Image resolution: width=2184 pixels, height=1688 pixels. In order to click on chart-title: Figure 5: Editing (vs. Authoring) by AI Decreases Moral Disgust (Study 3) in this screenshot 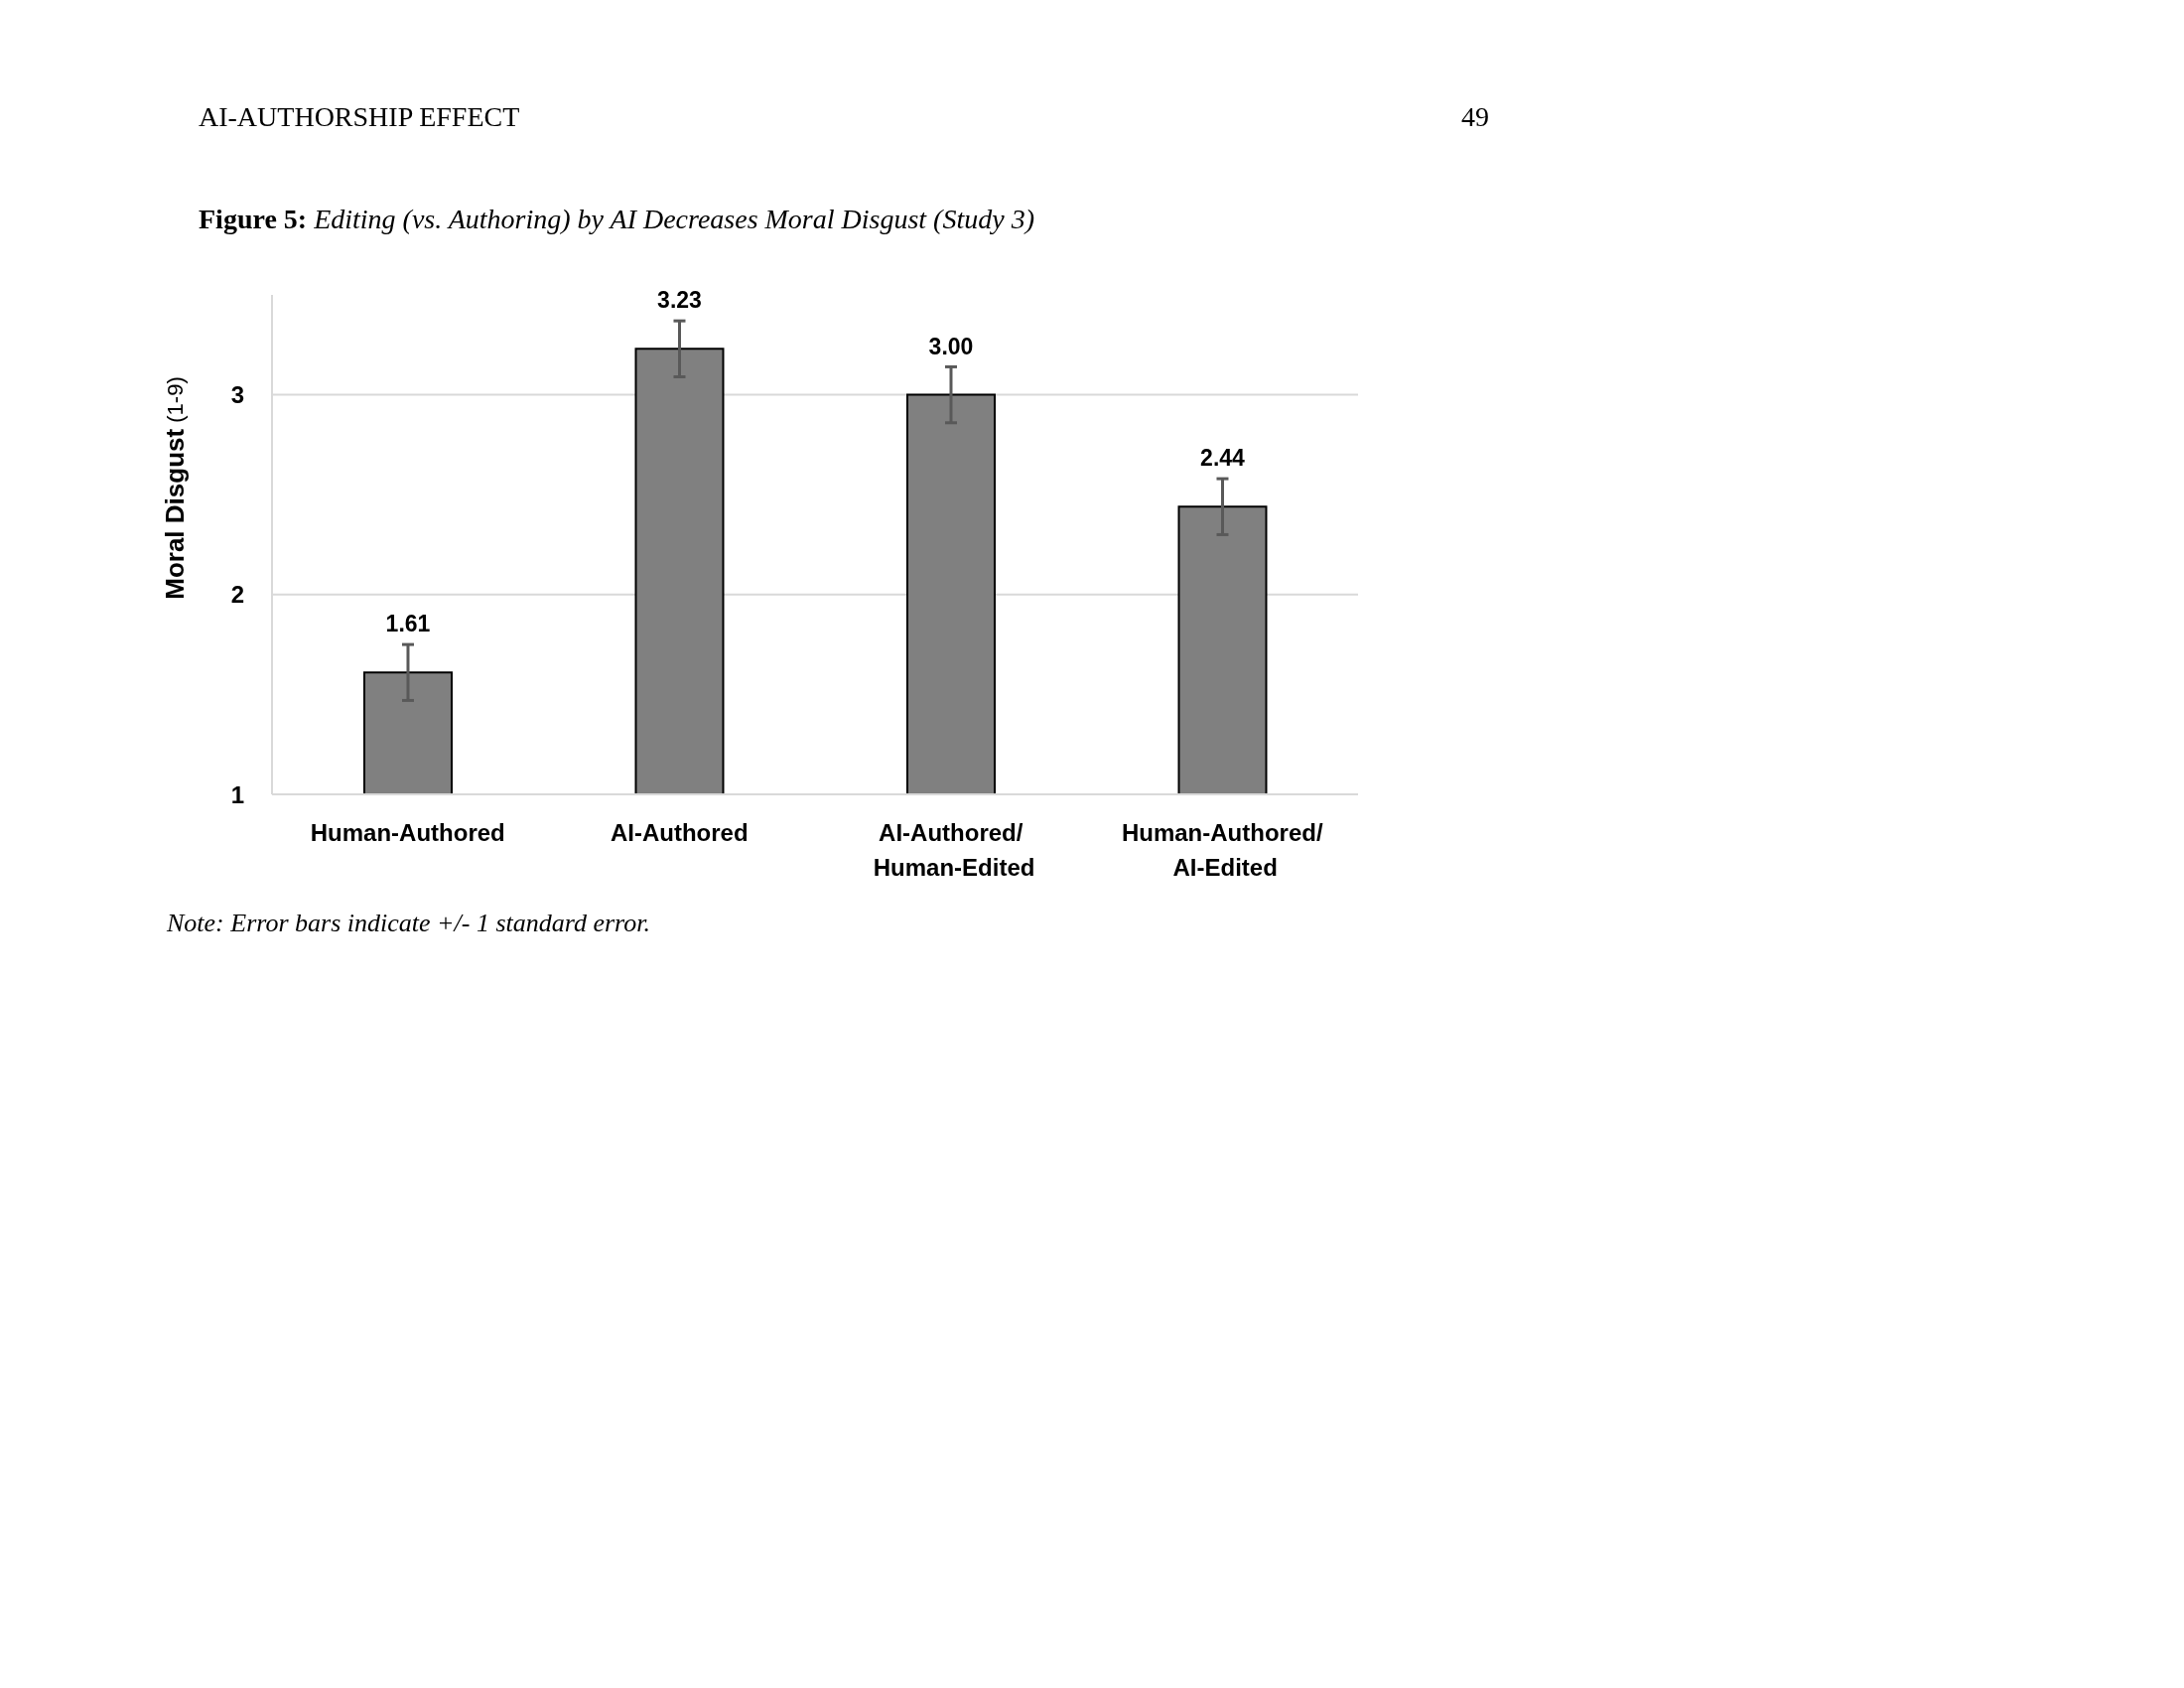, I will do `click(616, 219)`.